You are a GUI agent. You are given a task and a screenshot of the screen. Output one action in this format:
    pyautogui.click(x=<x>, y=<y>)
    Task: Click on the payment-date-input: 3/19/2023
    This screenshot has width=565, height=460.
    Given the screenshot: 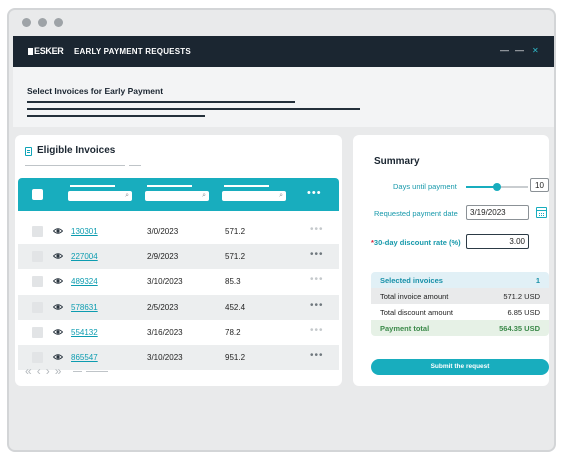 What is the action you would take?
    pyautogui.click(x=497, y=212)
    